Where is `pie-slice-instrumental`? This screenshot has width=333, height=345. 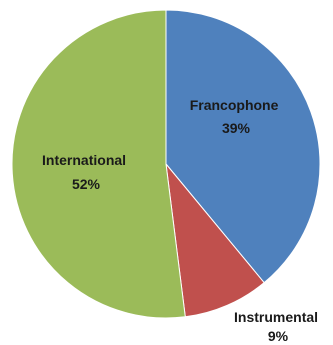 pie-slice-instrumental is located at coordinates (215, 240).